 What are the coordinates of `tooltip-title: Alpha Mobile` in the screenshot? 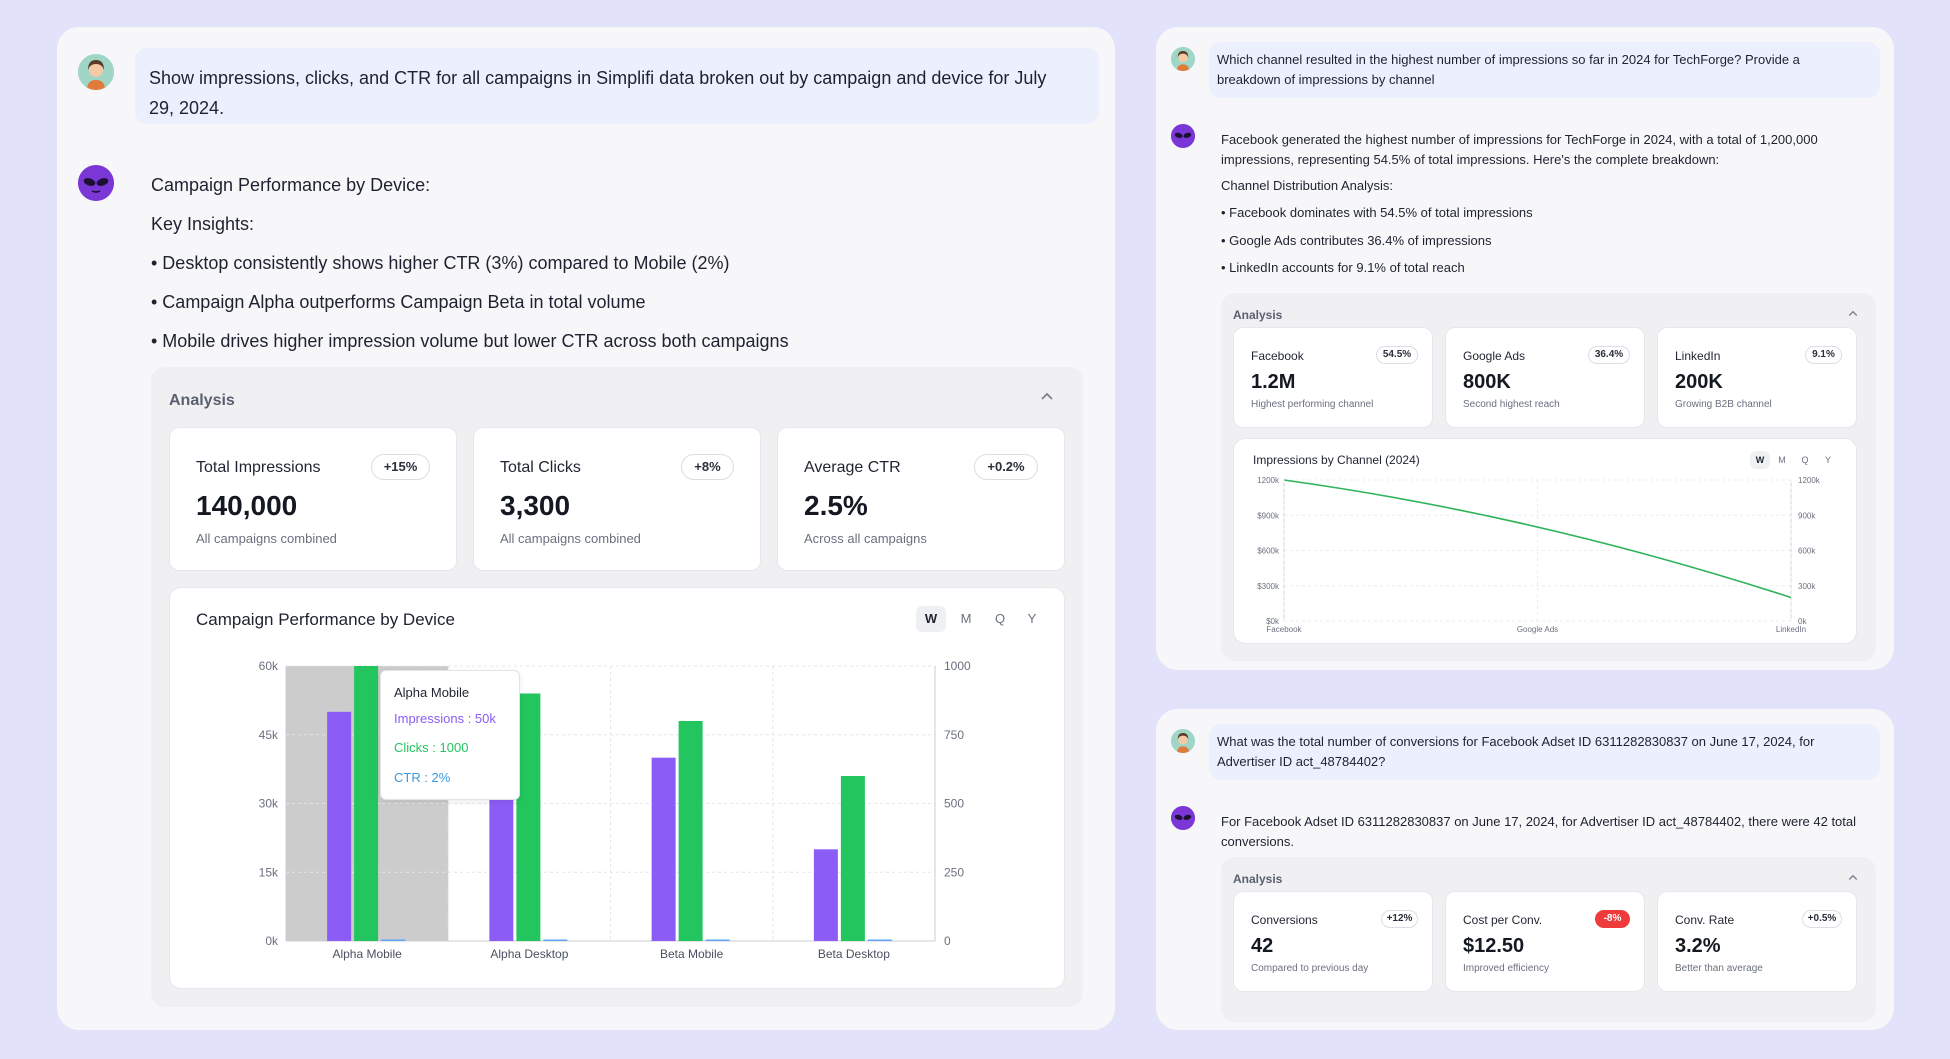 It's located at (432, 692).